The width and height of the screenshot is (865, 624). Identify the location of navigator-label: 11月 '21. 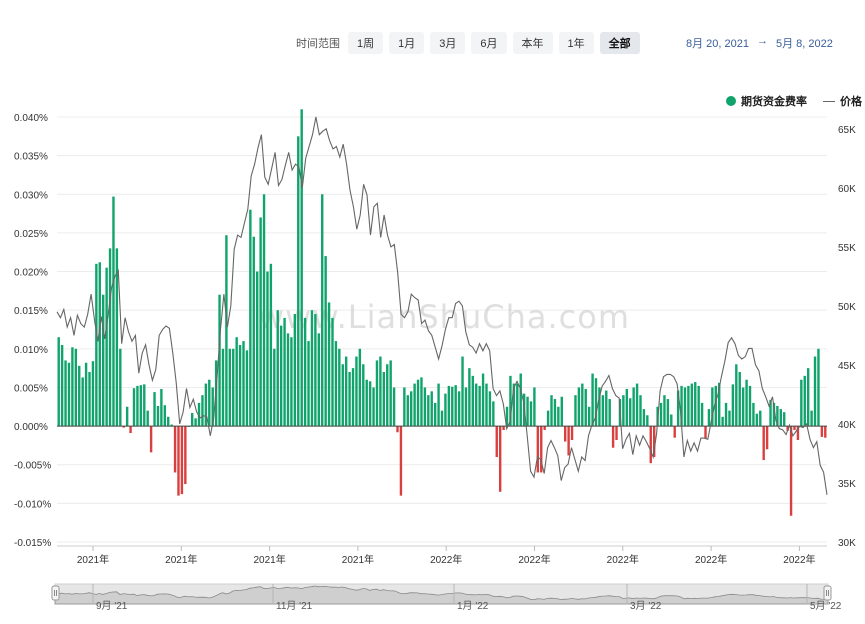
(294, 606).